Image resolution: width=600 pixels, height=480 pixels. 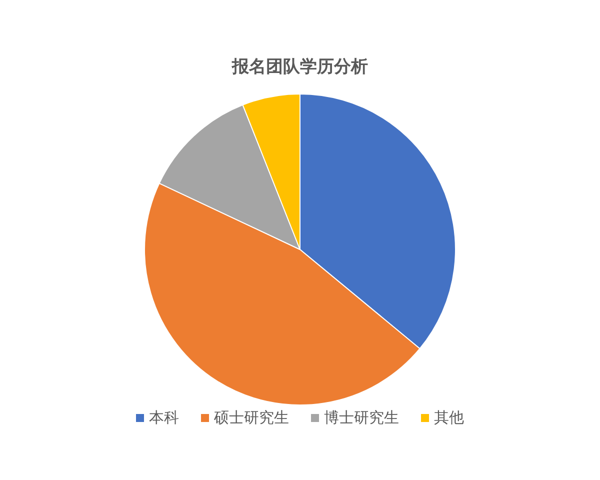 What do you see at coordinates (300, 66) in the screenshot?
I see `title: 报名团队学历分析` at bounding box center [300, 66].